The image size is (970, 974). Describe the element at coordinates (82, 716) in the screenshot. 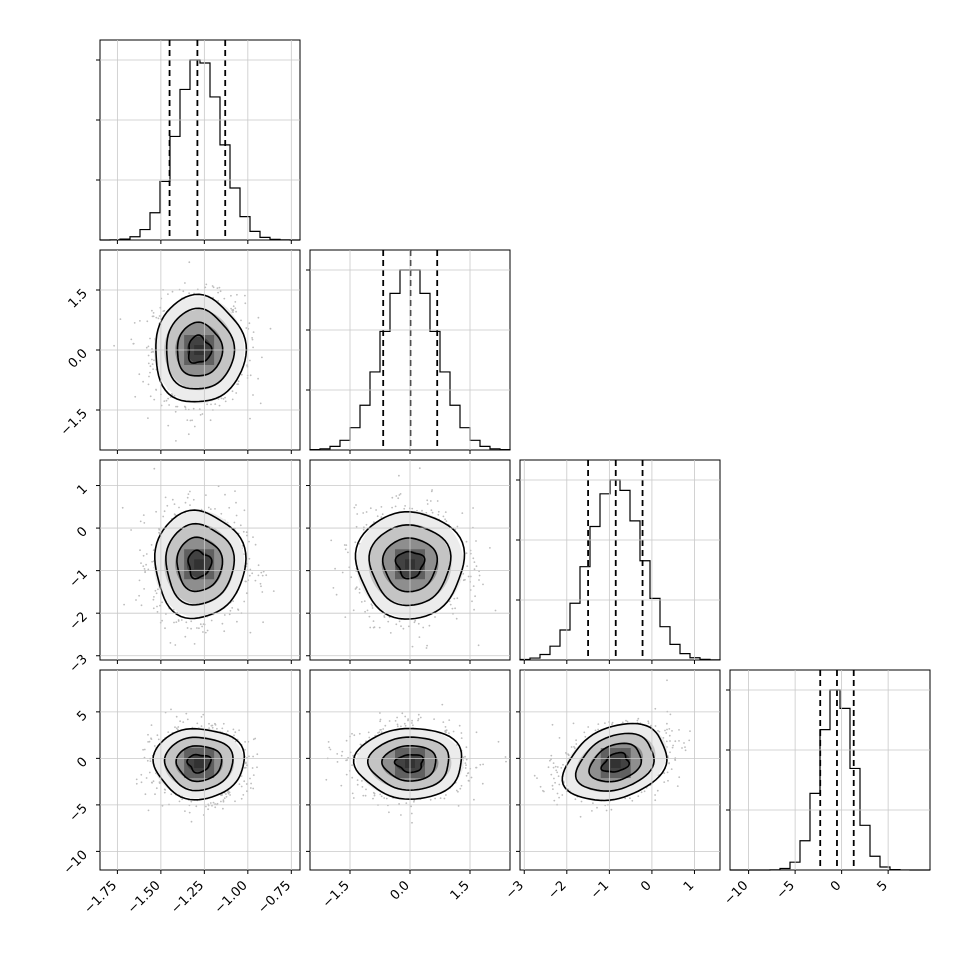

I see `y-tick-label: 5` at that location.